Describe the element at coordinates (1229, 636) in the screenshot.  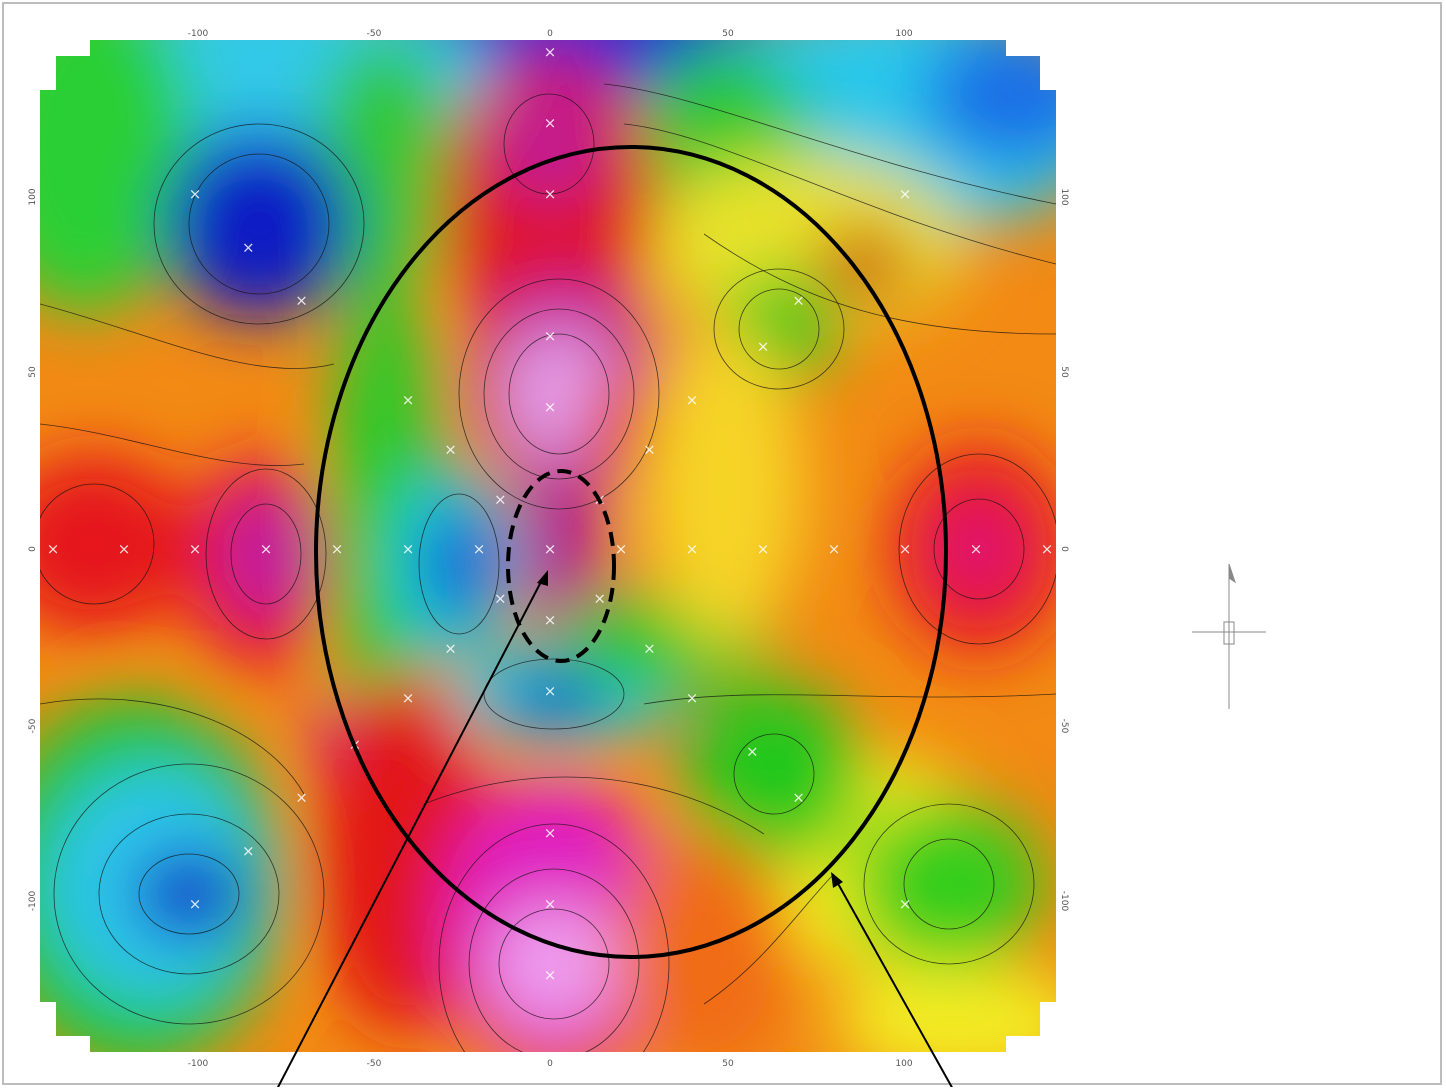
I see `north-arrow-icon` at that location.